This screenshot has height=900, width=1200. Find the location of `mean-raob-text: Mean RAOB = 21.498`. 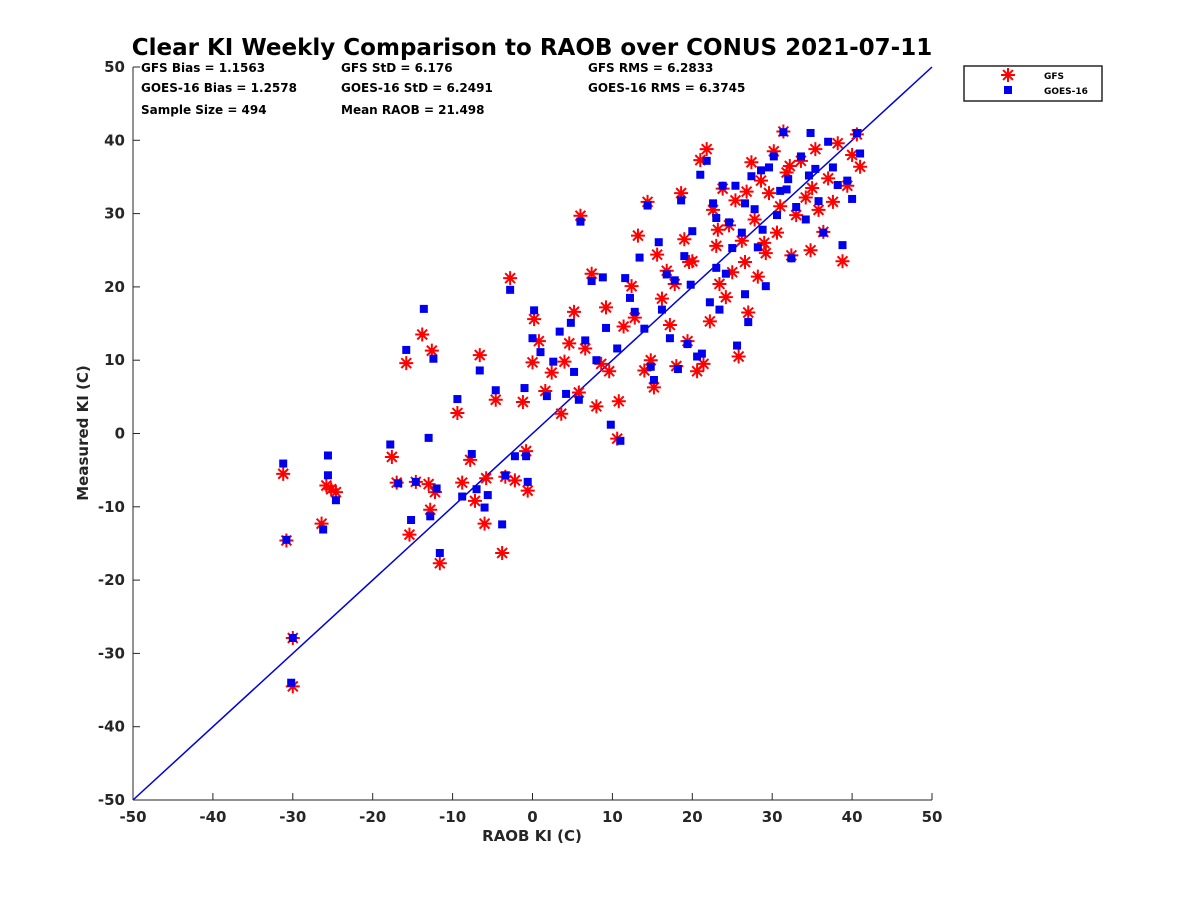

mean-raob-text: Mean RAOB = 21.498 is located at coordinates (413, 110).